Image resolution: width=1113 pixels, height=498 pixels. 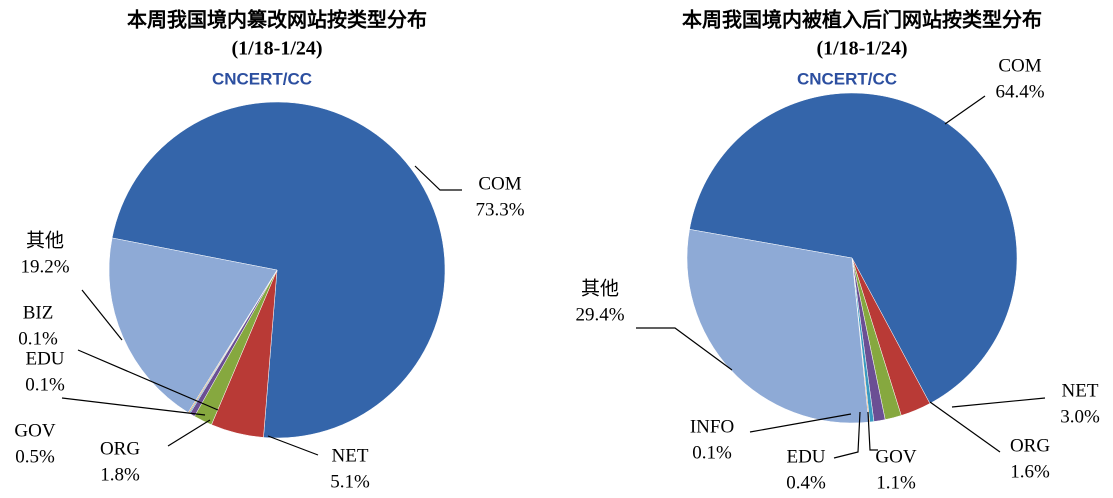 What do you see at coordinates (1030, 471) in the screenshot?
I see `slice-value: 1.6%` at bounding box center [1030, 471].